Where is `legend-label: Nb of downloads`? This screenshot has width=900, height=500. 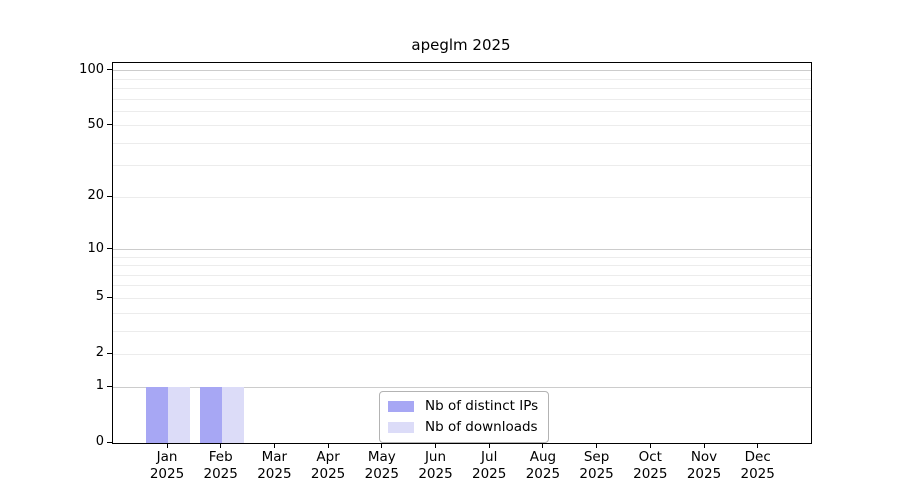 legend-label: Nb of downloads is located at coordinates (481, 427).